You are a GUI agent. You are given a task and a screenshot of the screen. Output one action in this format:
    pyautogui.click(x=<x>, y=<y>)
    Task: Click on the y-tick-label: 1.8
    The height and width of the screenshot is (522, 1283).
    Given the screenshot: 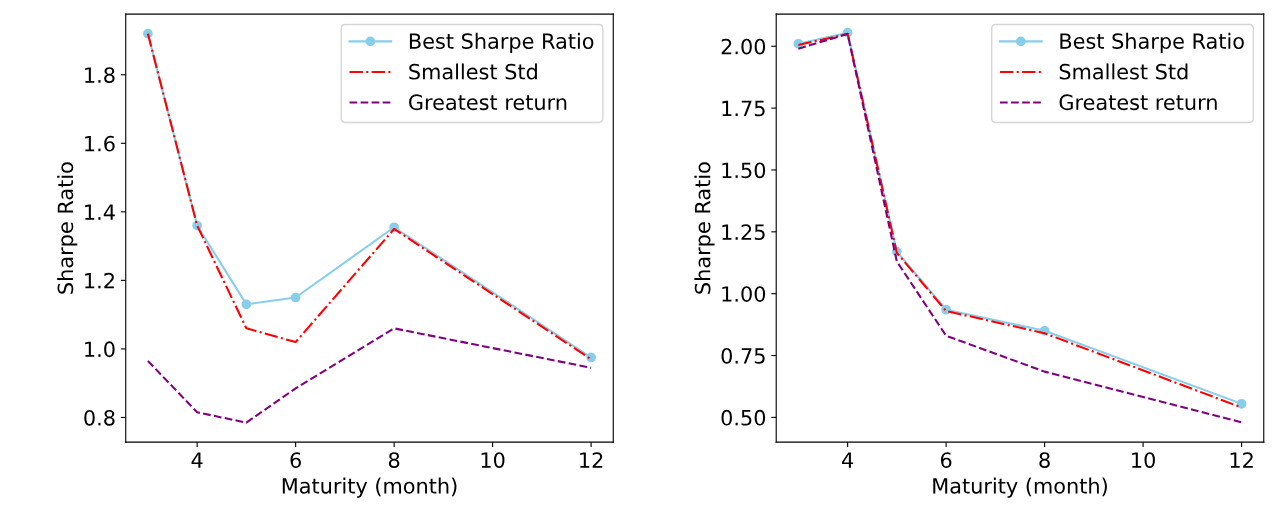 What is the action you would take?
    pyautogui.click(x=100, y=75)
    